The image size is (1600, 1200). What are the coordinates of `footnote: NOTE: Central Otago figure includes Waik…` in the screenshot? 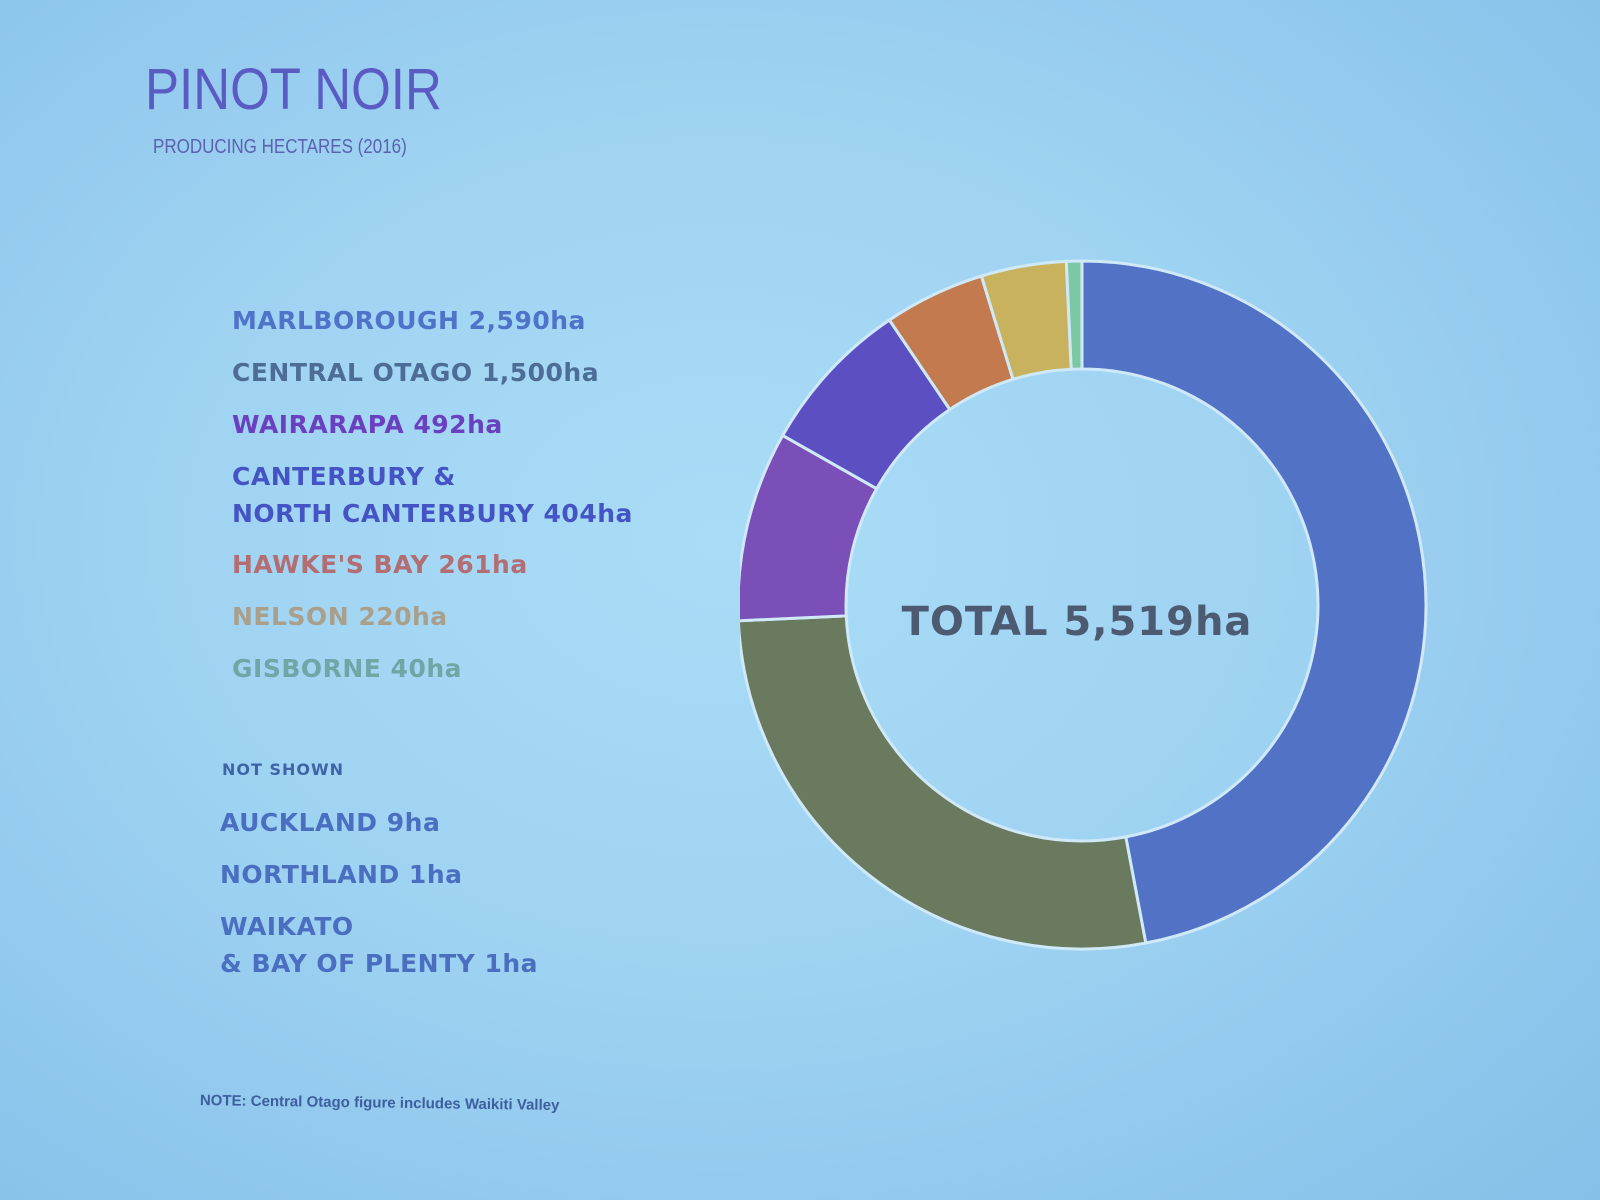 It's located at (379, 1103).